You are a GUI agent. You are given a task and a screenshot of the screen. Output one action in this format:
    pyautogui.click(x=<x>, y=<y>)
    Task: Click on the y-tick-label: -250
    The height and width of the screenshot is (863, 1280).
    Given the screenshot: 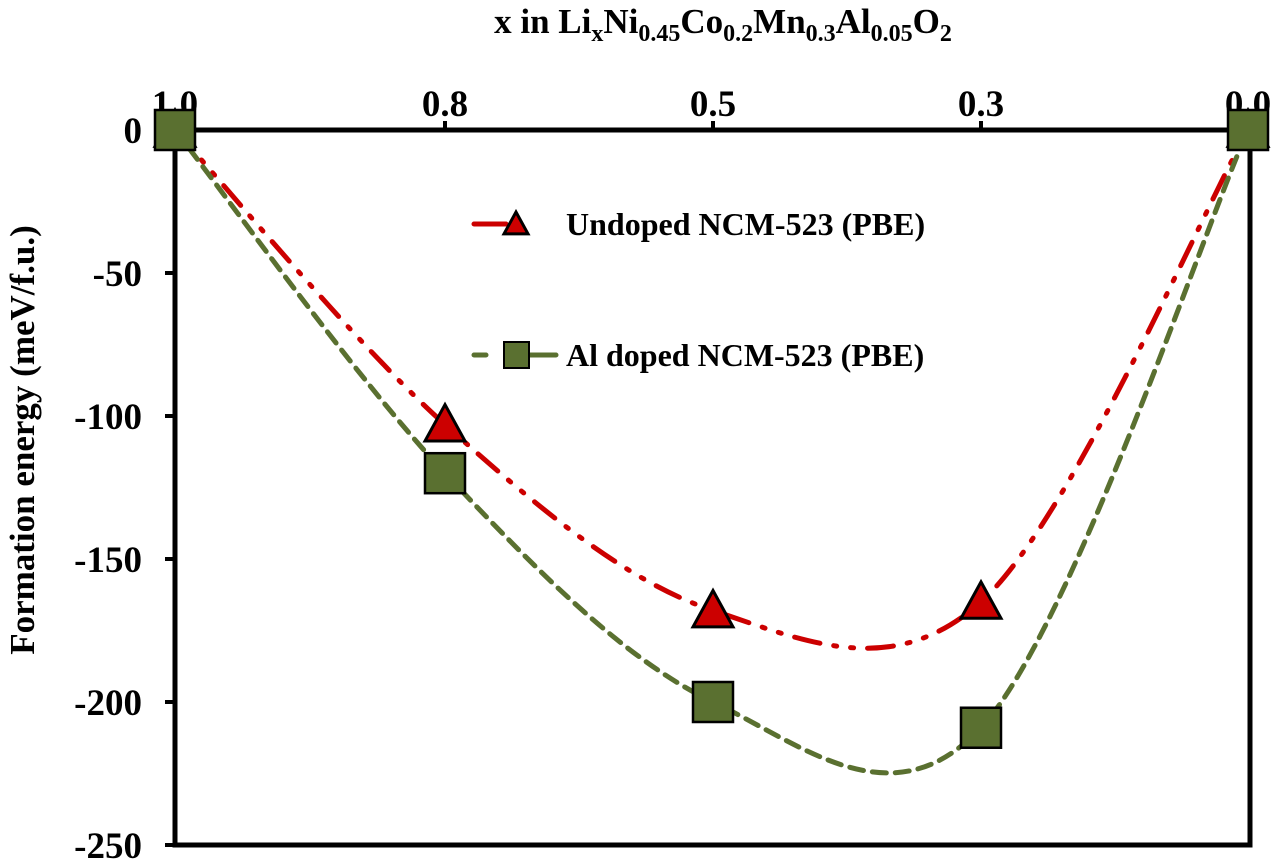 What is the action you would take?
    pyautogui.click(x=108, y=844)
    